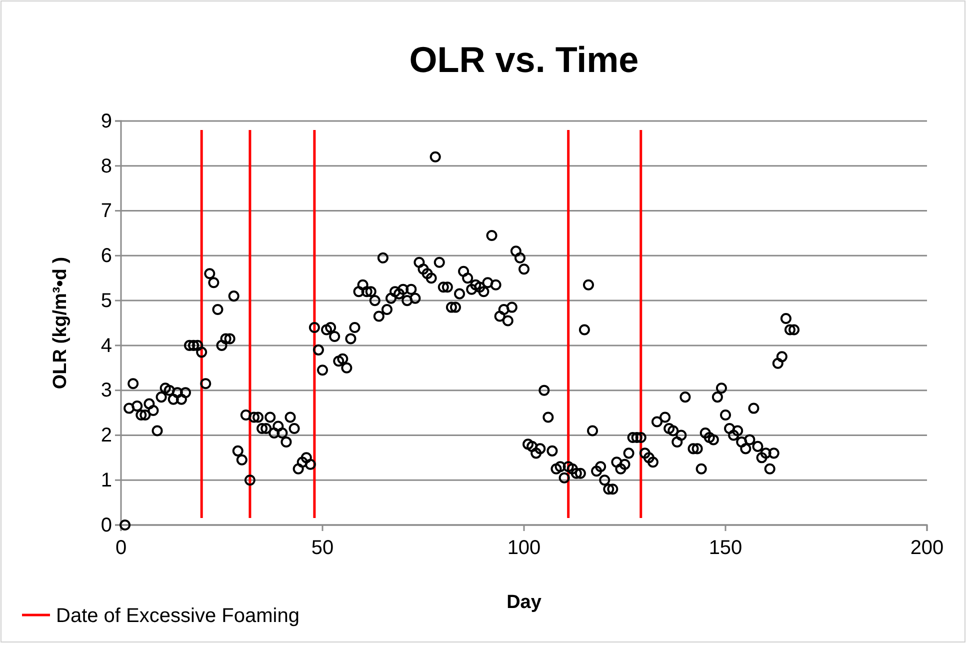  I want to click on y-tick-label: 5, so click(106, 301).